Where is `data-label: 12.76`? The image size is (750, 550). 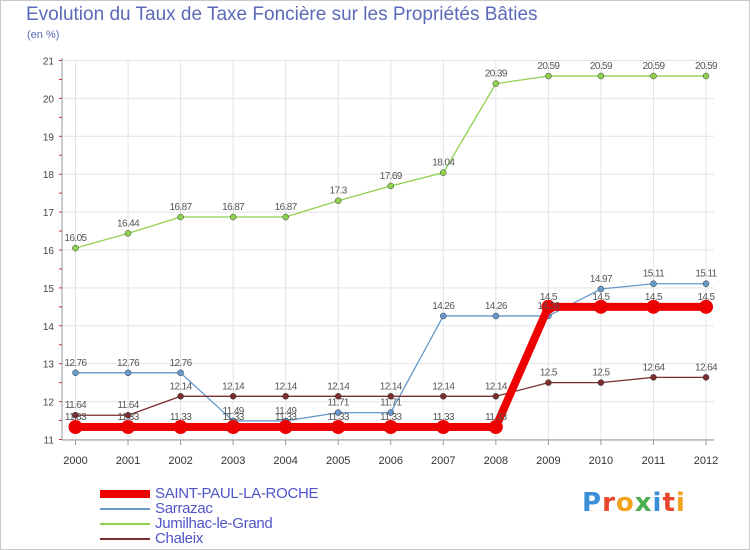 data-label: 12.76 is located at coordinates (181, 363).